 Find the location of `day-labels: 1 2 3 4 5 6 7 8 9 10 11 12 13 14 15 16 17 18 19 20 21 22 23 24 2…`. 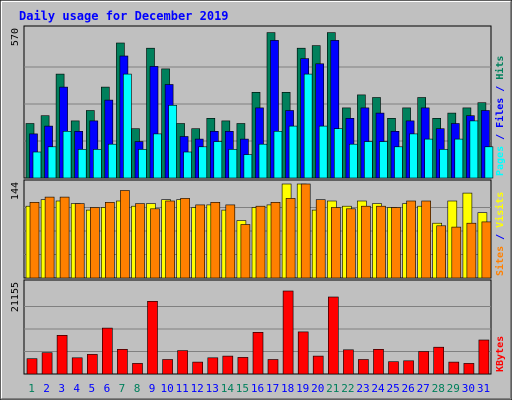

day-labels: 1 2 3 4 5 6 7 8 9 10 11 12 13 14 15 16 17 18 19 20 21 22 23 24 2… is located at coordinates (259, 388).